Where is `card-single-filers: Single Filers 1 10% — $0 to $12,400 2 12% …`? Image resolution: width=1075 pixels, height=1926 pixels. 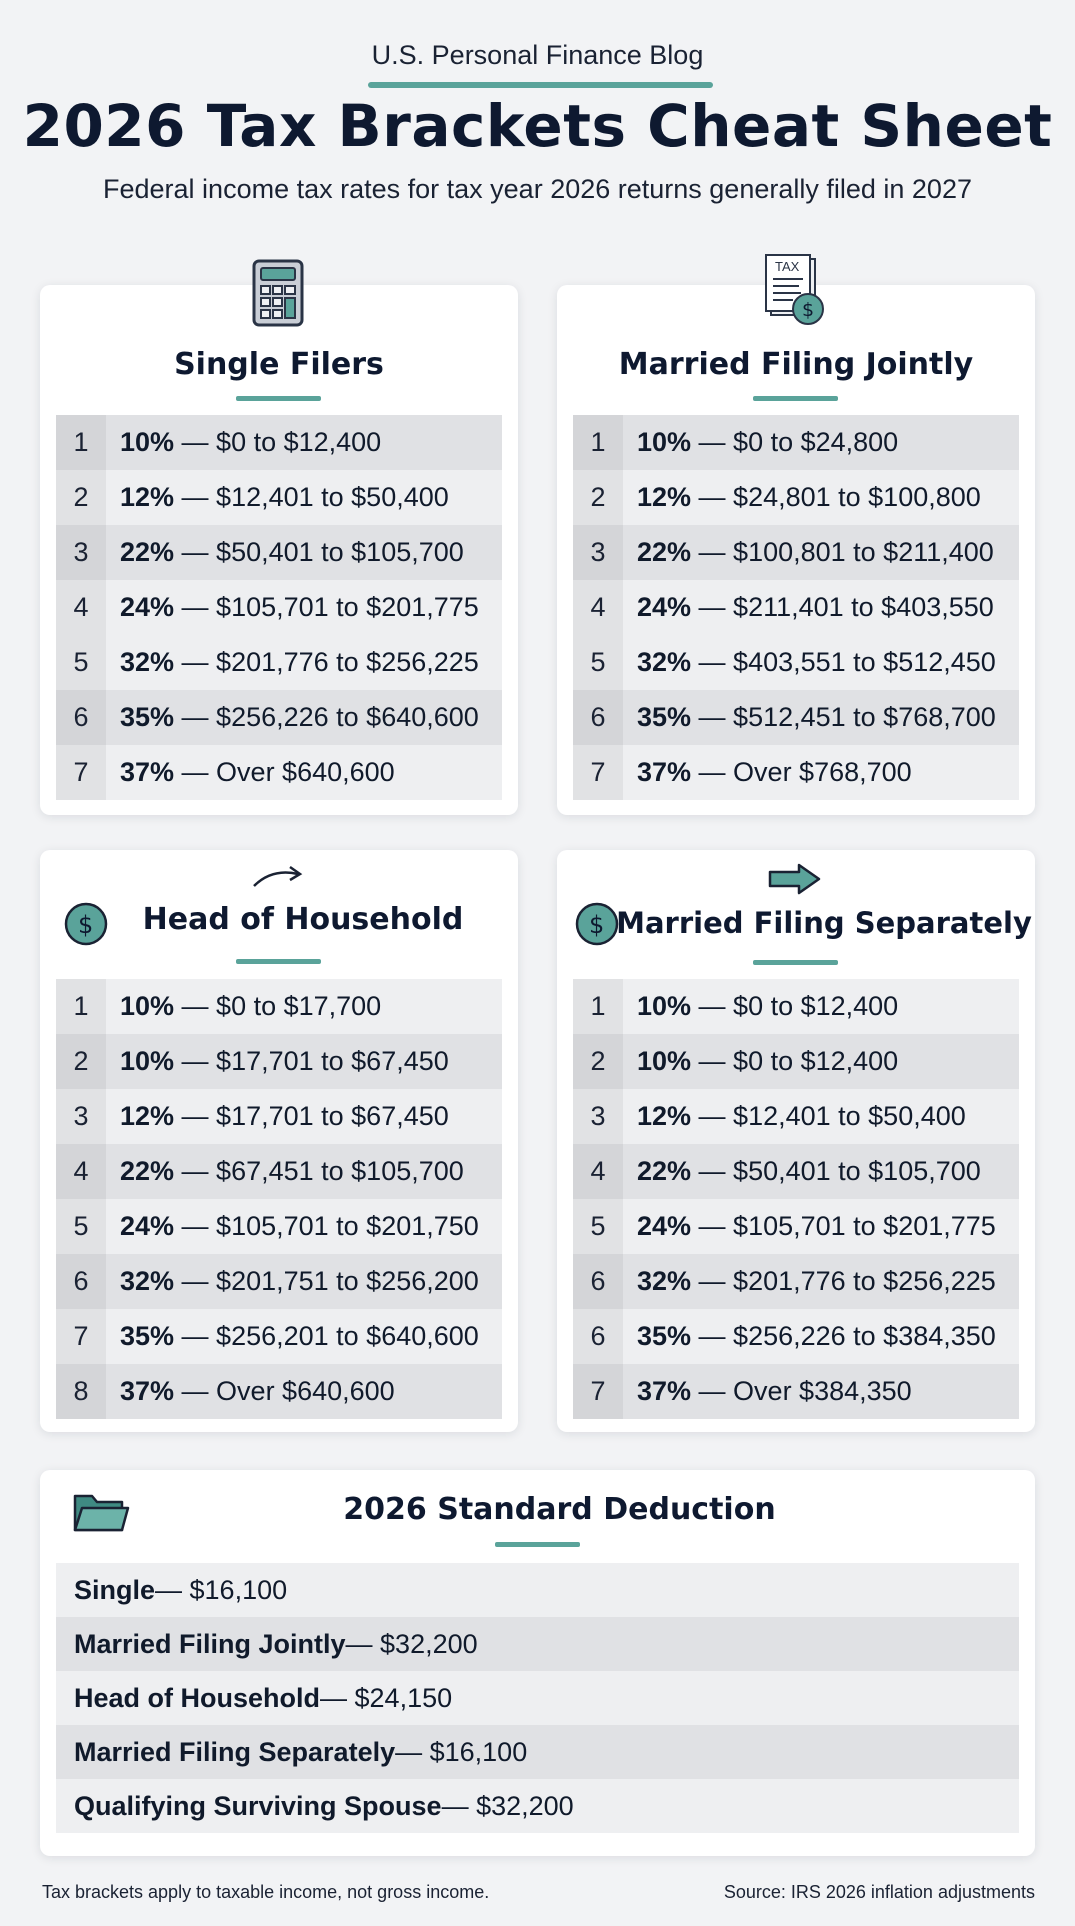
card-single-filers: Single Filers 1 10% — $0 to $12,400 2 12% … is located at coordinates (279, 537).